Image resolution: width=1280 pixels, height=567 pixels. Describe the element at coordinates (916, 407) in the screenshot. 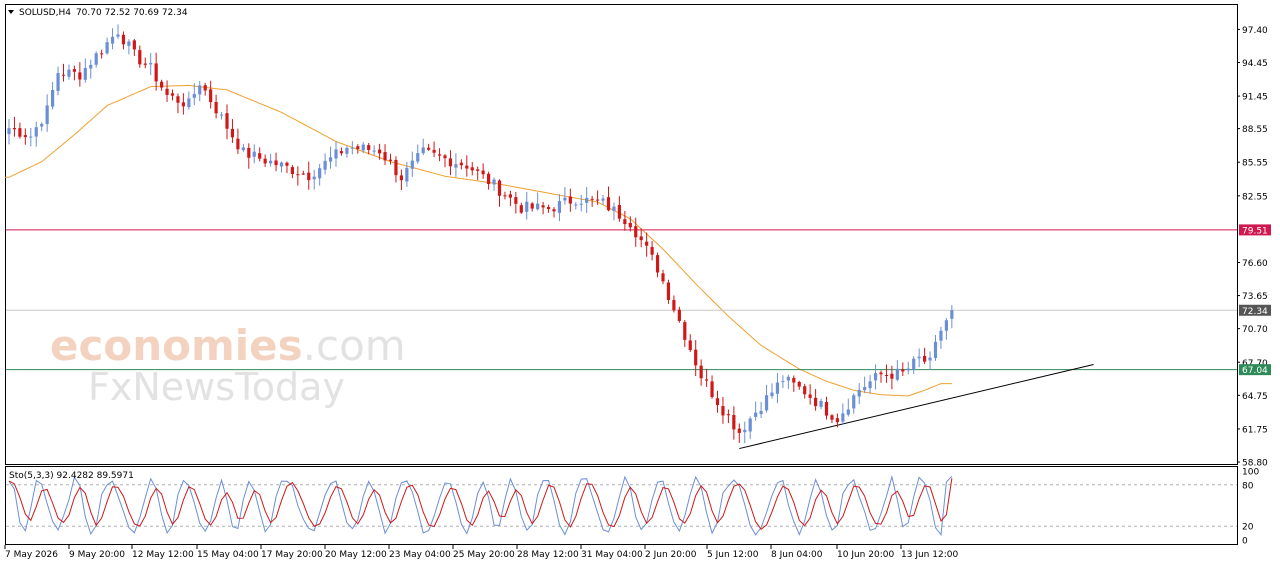

I see `trendline` at that location.